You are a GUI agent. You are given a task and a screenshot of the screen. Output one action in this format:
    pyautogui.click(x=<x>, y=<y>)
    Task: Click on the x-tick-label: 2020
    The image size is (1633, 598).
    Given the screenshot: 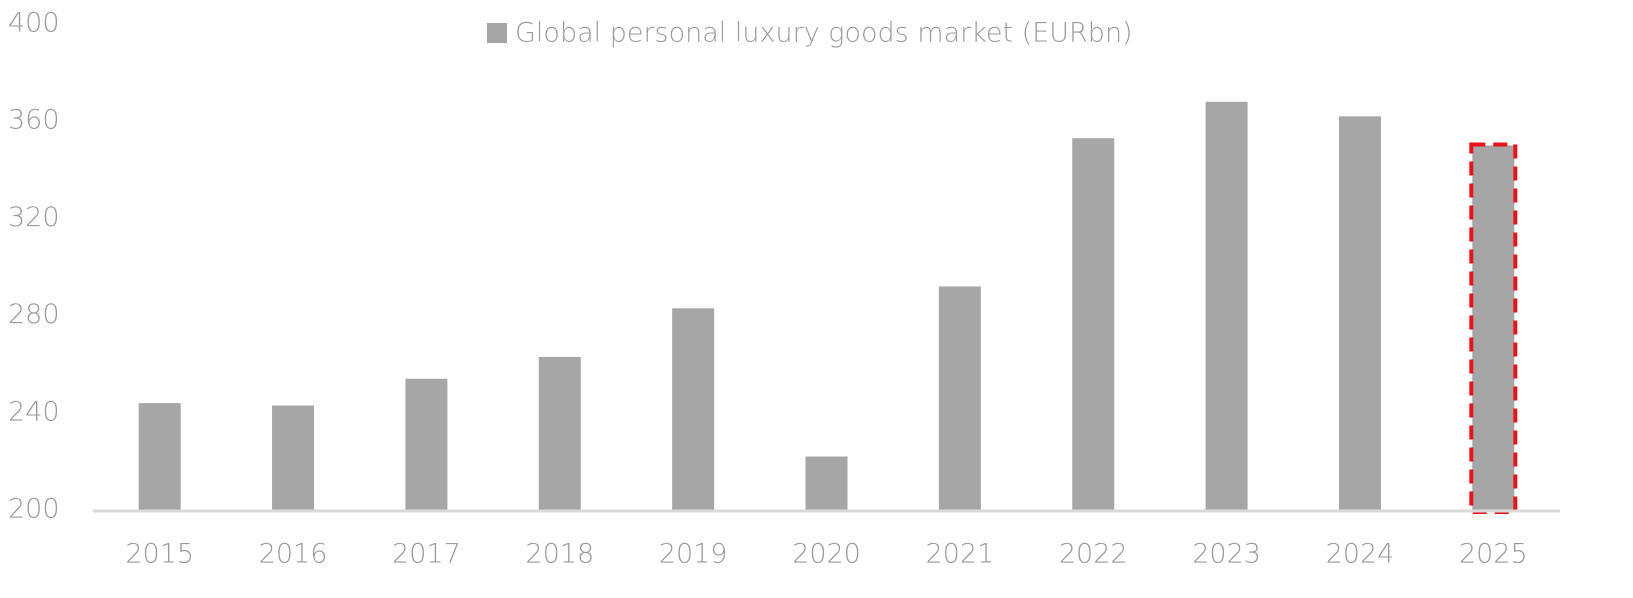 What is the action you would take?
    pyautogui.click(x=826, y=554)
    